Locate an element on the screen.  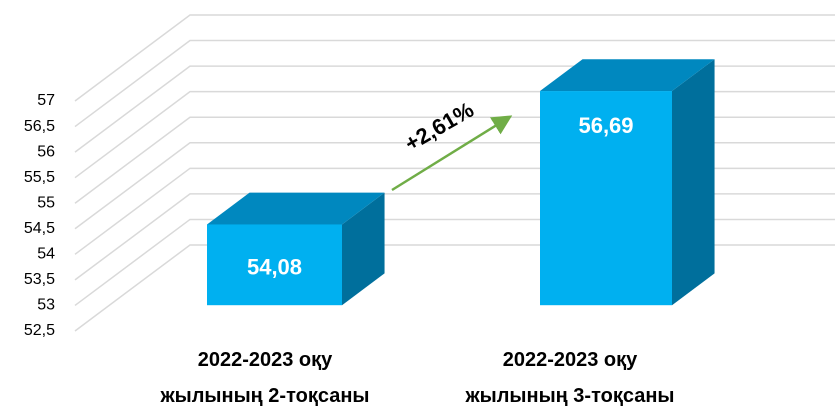
y-tick-label: 54 is located at coordinates (46, 254).